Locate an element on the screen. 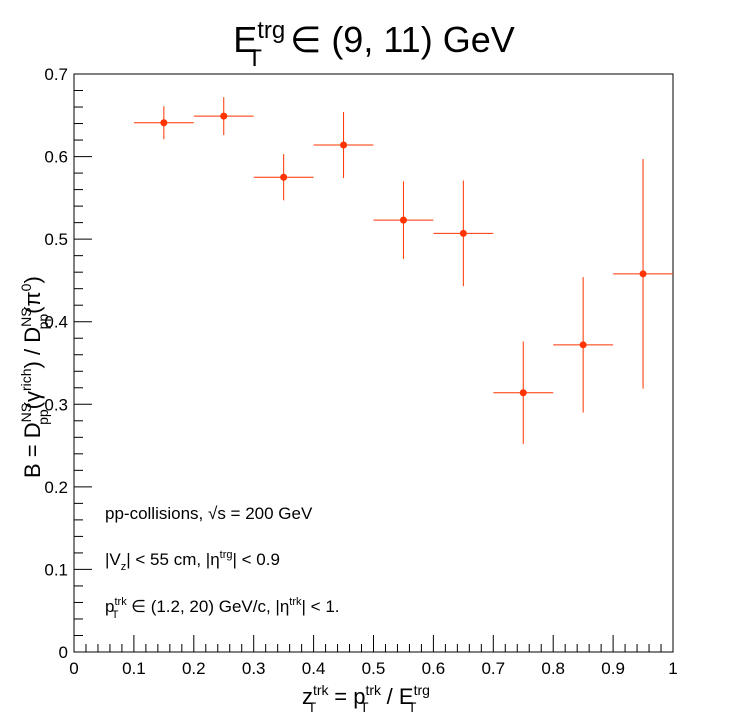  chart-title: Etrg T ∈ (9, 11) GeV is located at coordinates (373, 44).